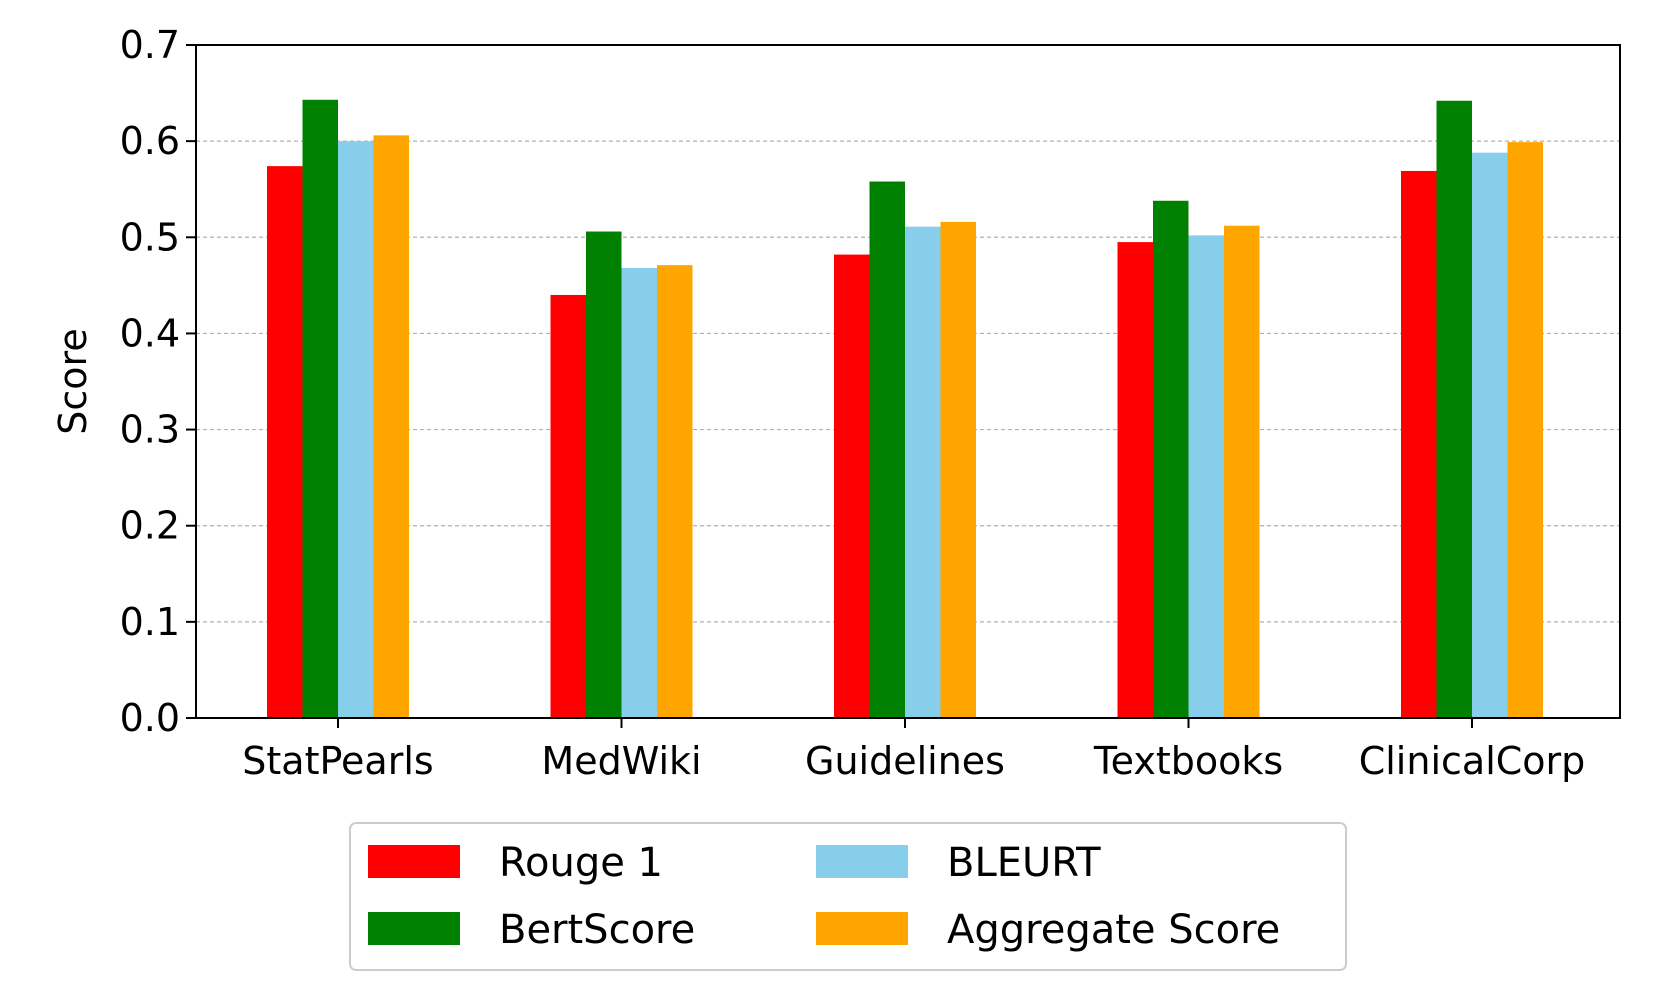 Image resolution: width=1661 pixels, height=995 pixels. What do you see at coordinates (150, 718) in the screenshot?
I see `y-tick-label: 0.0` at bounding box center [150, 718].